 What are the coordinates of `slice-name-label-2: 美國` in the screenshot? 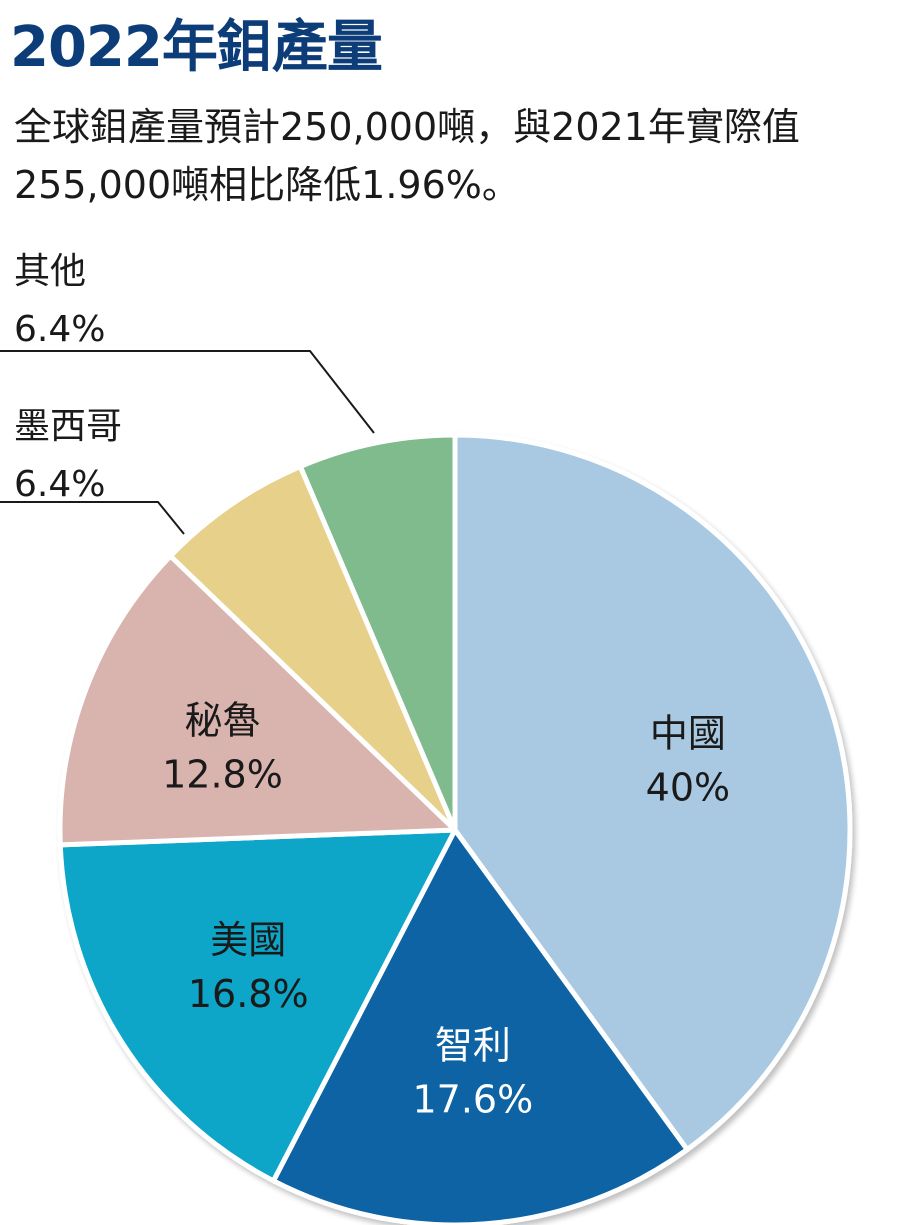 It's located at (248, 940).